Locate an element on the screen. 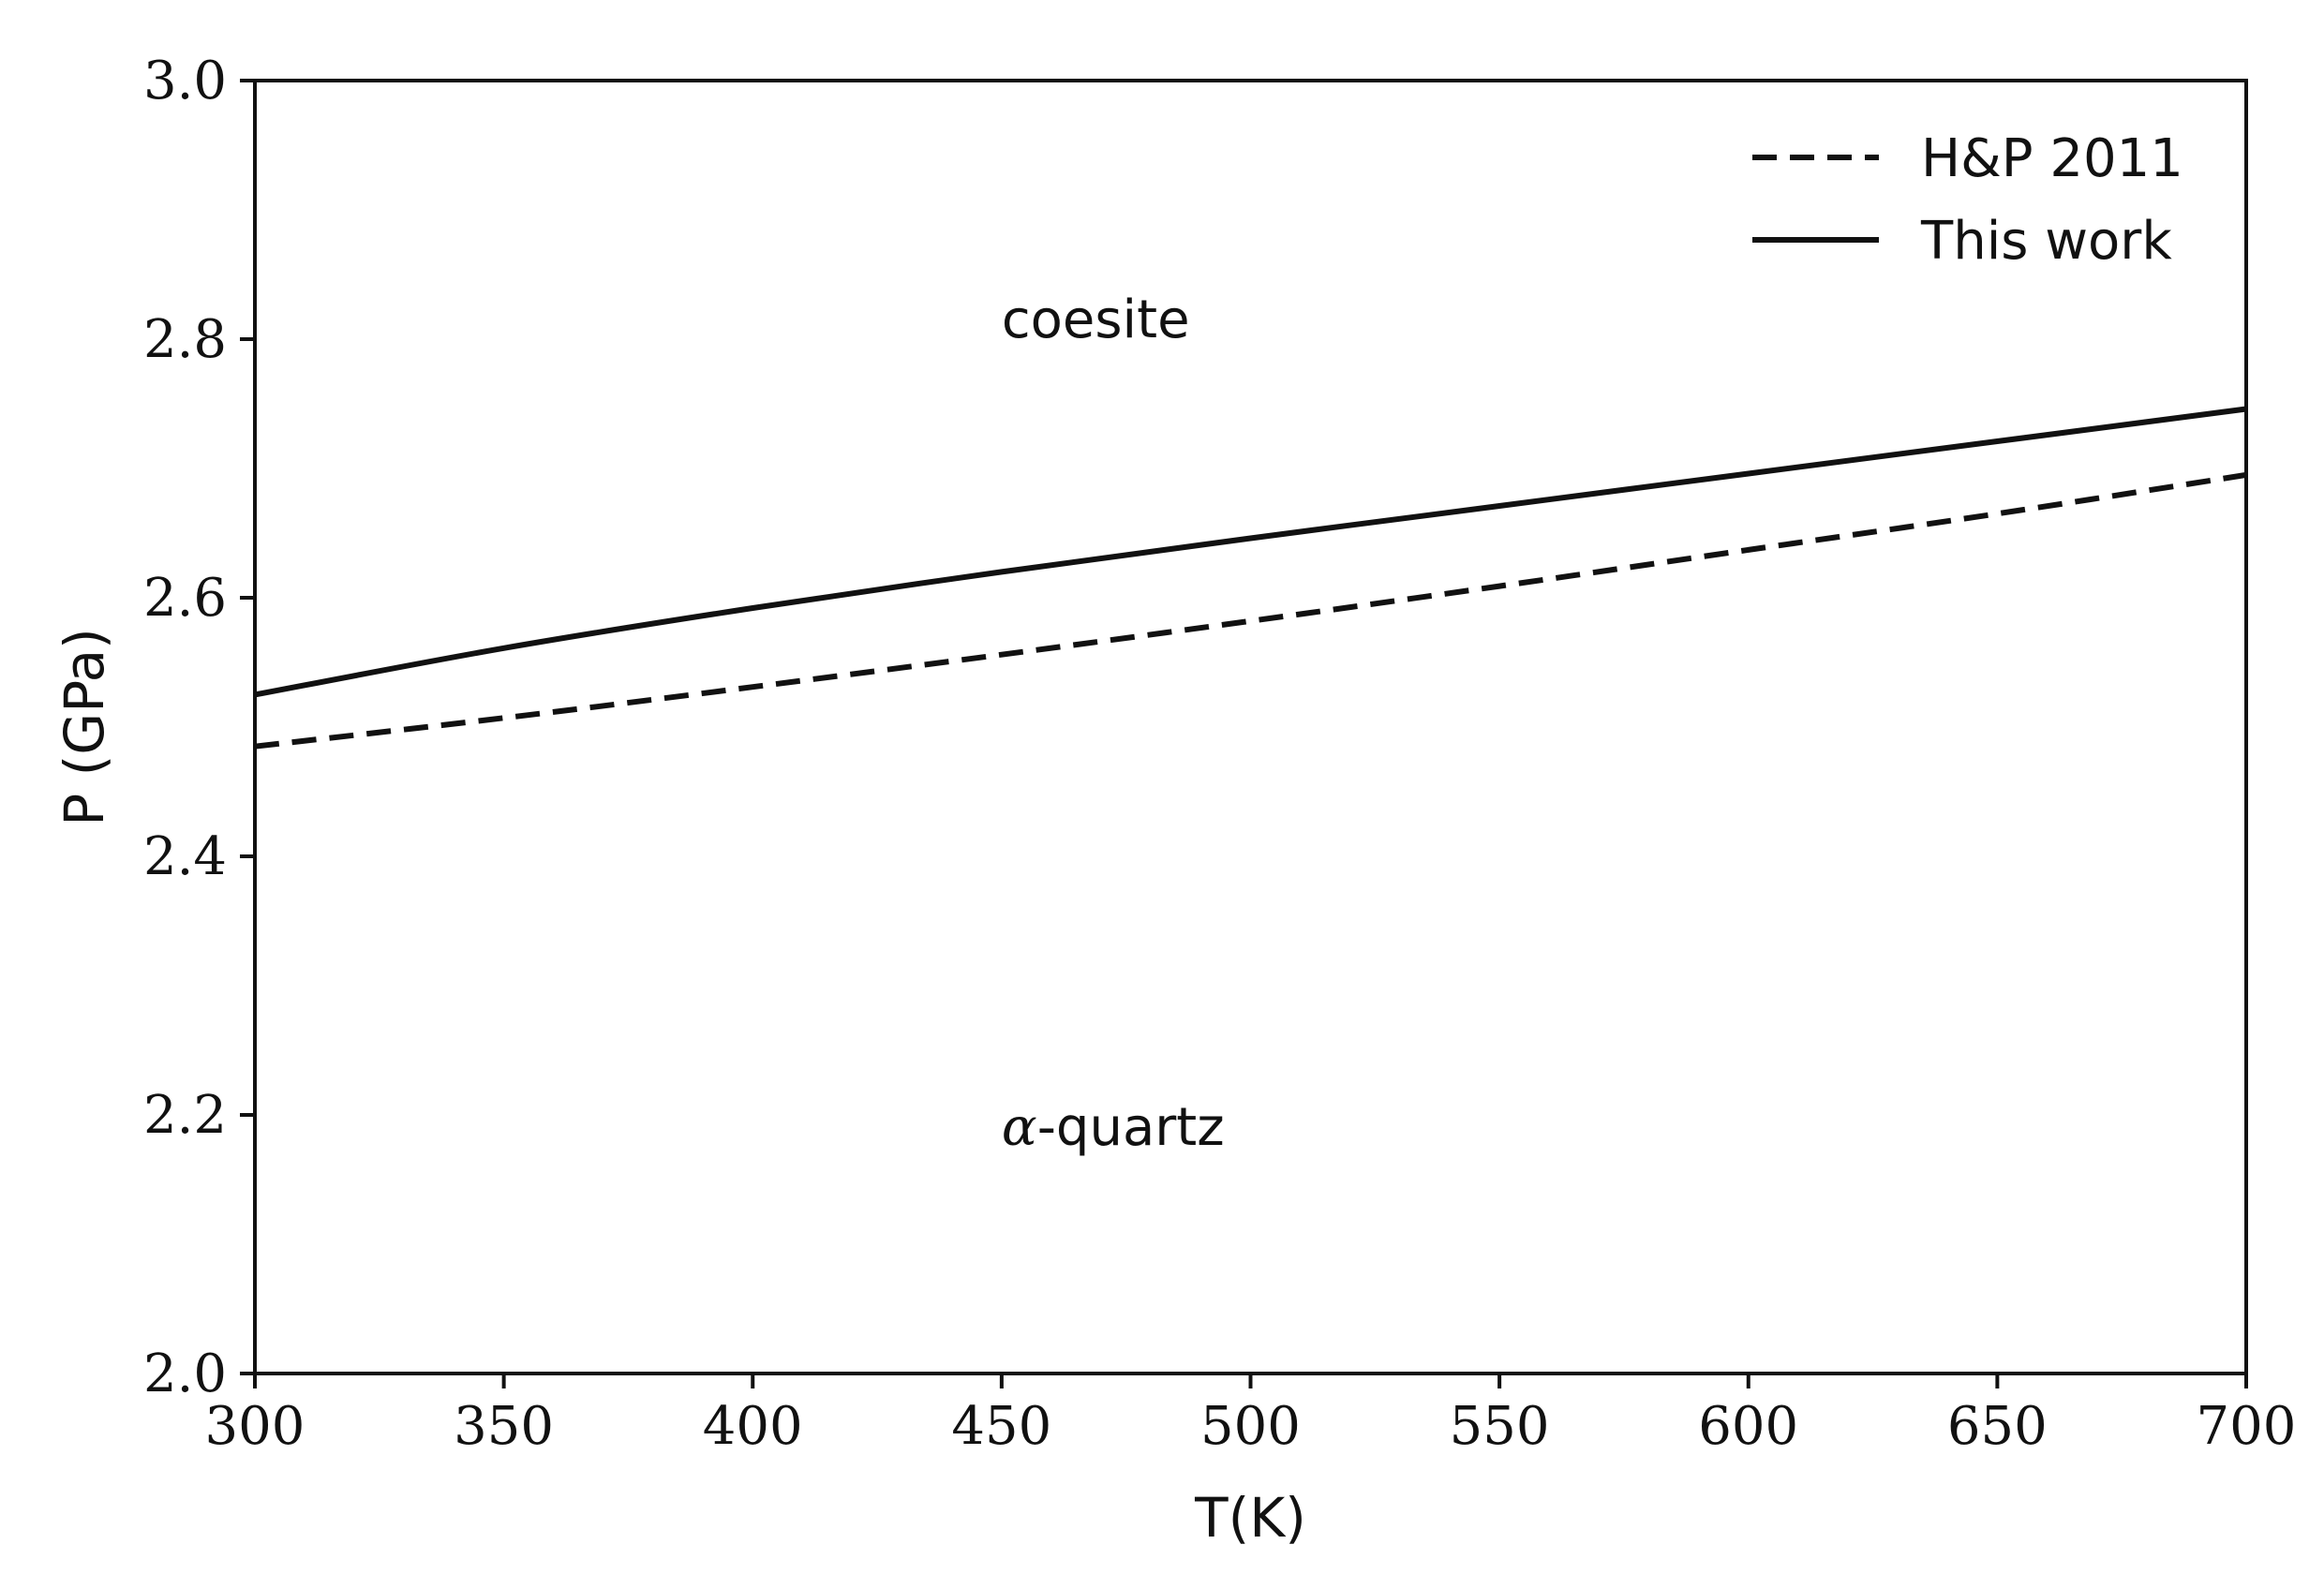 The image size is (2324, 1574). legend: H&P 2011 This work is located at coordinates (1967, 200).